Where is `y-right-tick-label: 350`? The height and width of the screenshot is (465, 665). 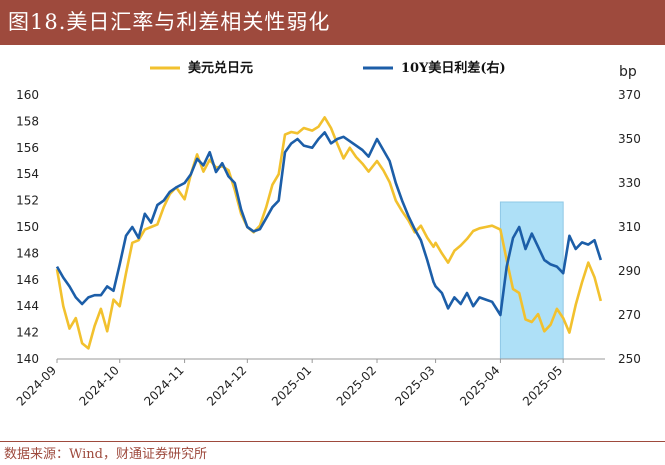
y-right-tick-label: 350 is located at coordinates (629, 139).